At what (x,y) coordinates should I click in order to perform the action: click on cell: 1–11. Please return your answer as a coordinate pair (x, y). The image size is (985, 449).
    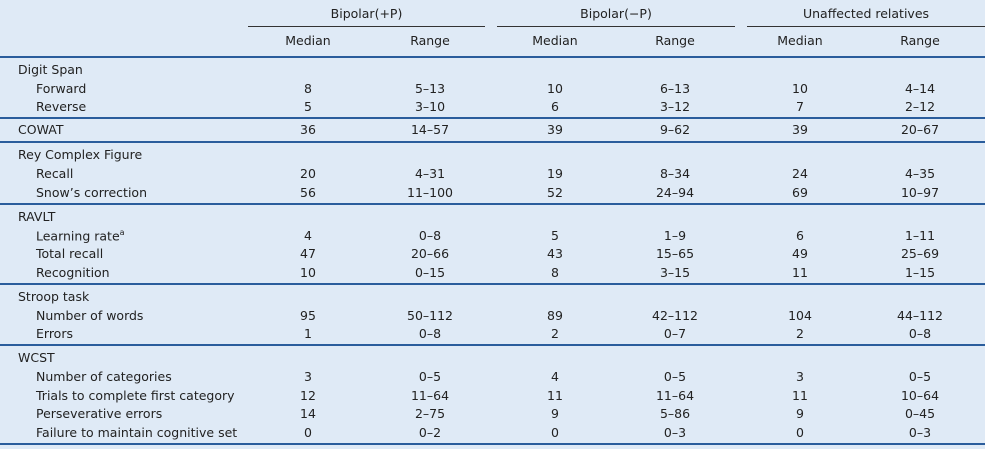
    Looking at the image, I should click on (920, 235).